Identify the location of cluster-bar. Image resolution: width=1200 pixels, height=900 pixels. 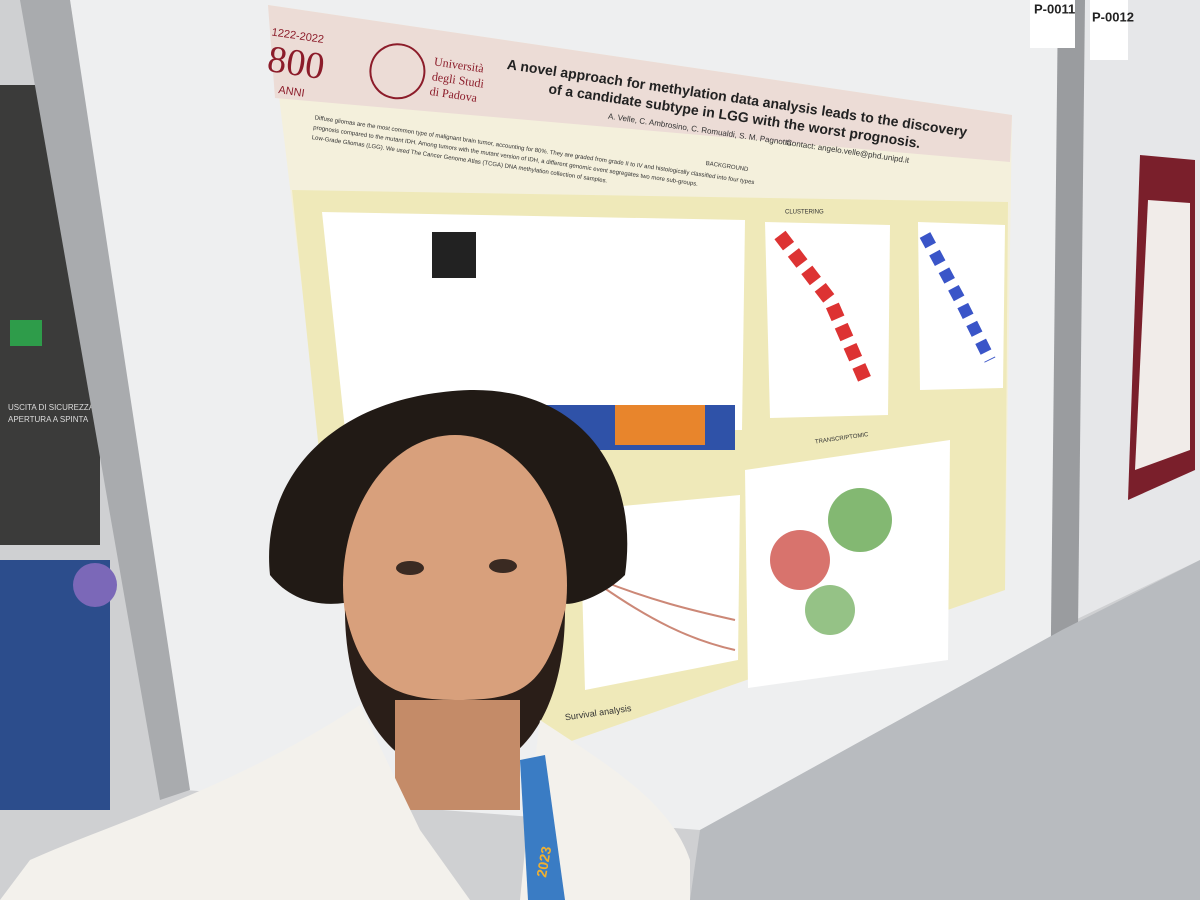
(660, 425).